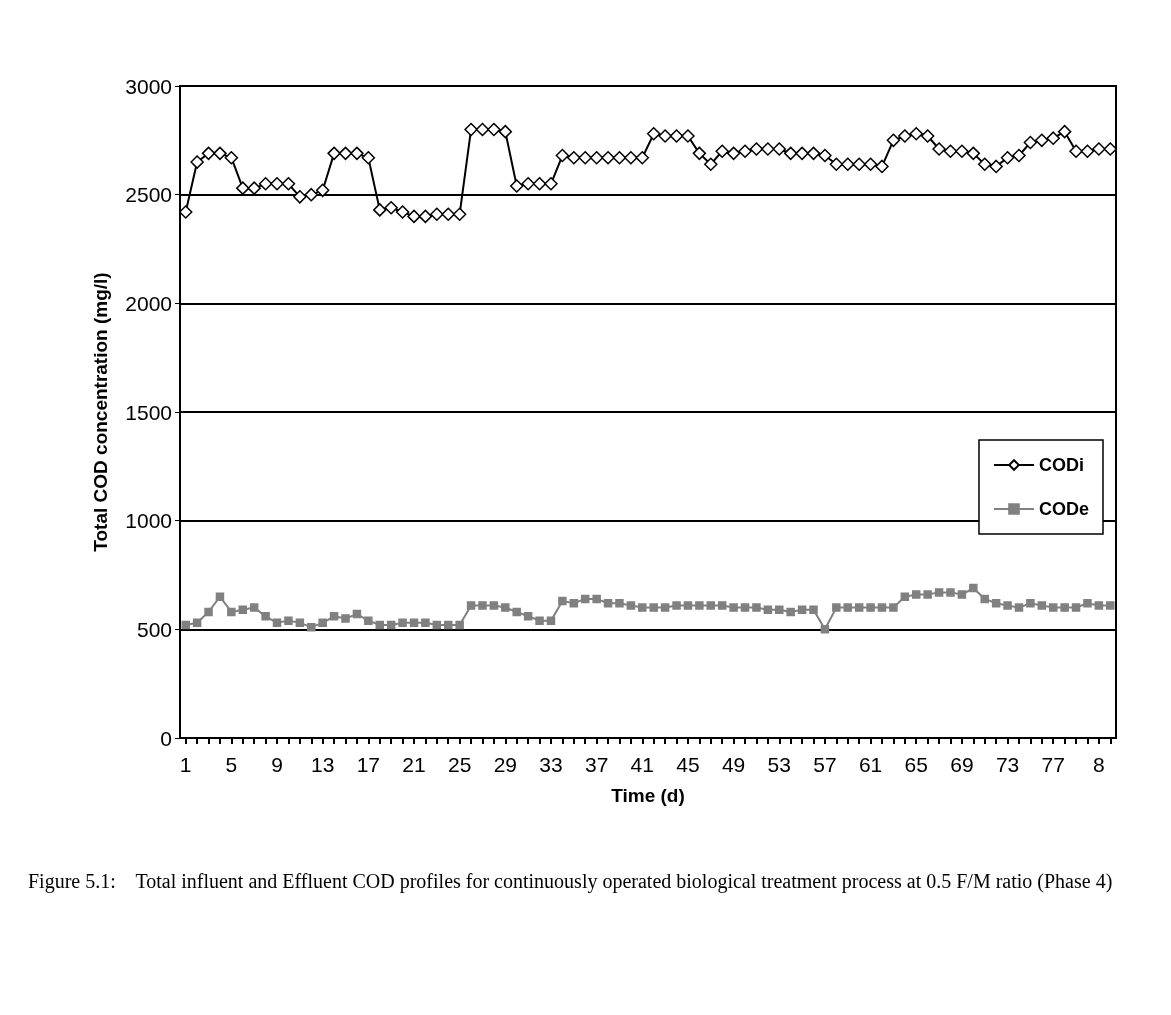 Image resolution: width=1171 pixels, height=1015 pixels. I want to click on x-tick-label: 25, so click(459, 764).